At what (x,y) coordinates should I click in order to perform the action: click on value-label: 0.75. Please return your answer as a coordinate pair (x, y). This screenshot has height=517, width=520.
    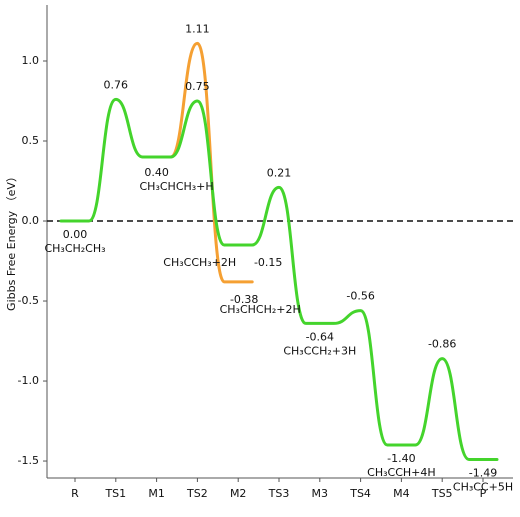
    Looking at the image, I should click on (197, 86).